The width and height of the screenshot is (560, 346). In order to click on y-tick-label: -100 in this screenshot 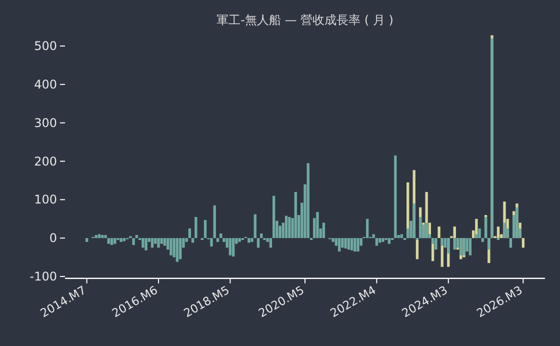, I will do `click(43, 276)`.